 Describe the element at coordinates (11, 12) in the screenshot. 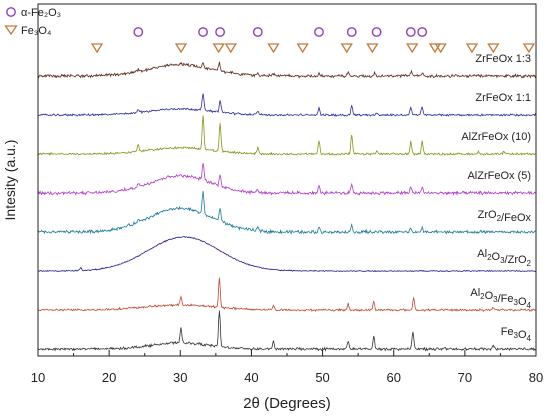

I see `legend-marker-alpha-fe2o3` at that location.